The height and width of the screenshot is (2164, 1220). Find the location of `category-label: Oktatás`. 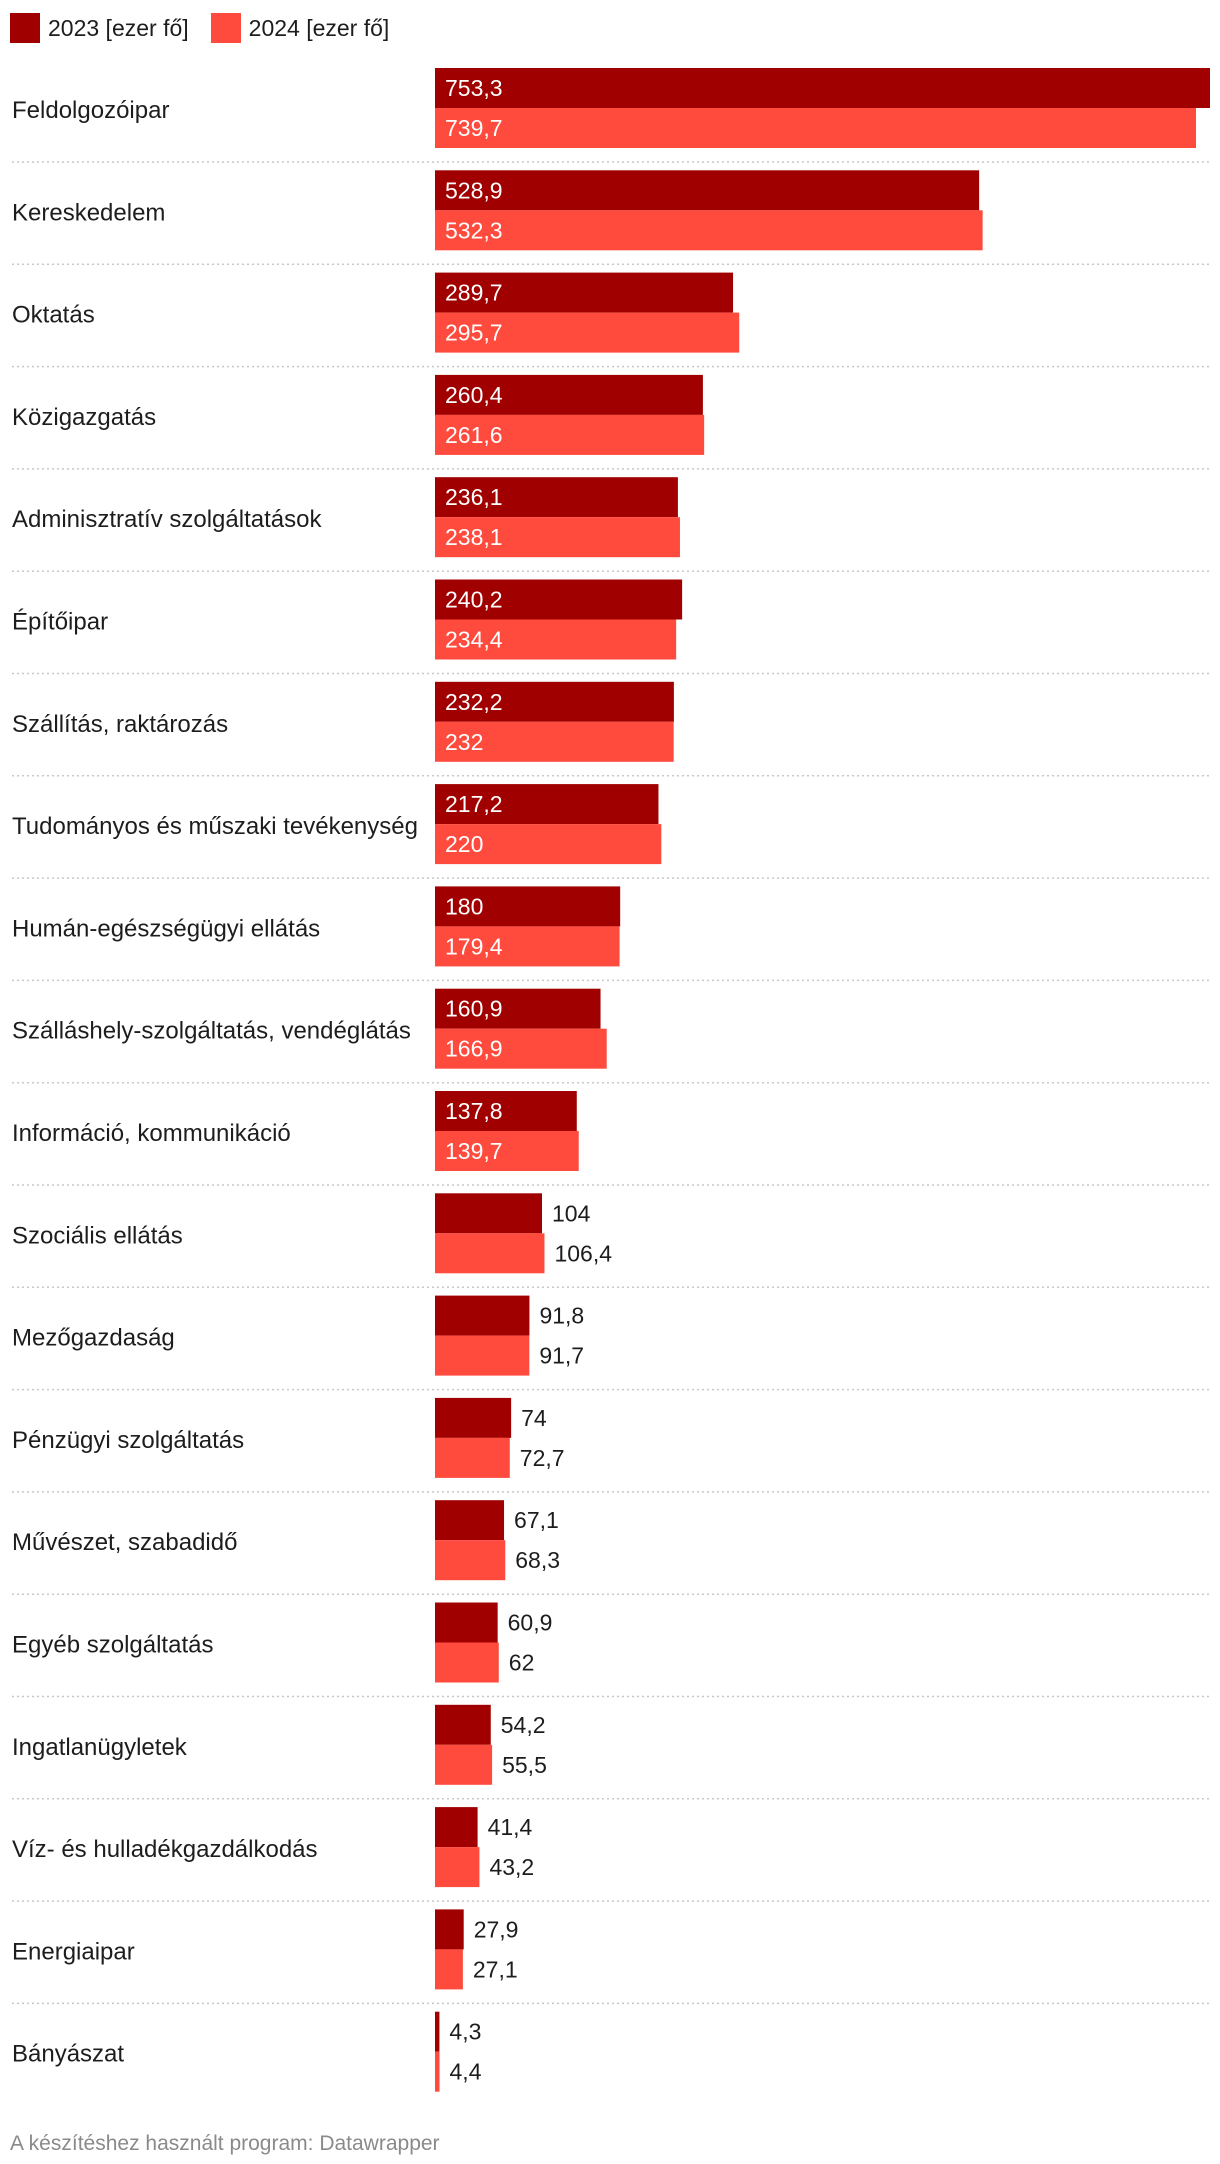

category-label: Oktatás is located at coordinates (53, 315).